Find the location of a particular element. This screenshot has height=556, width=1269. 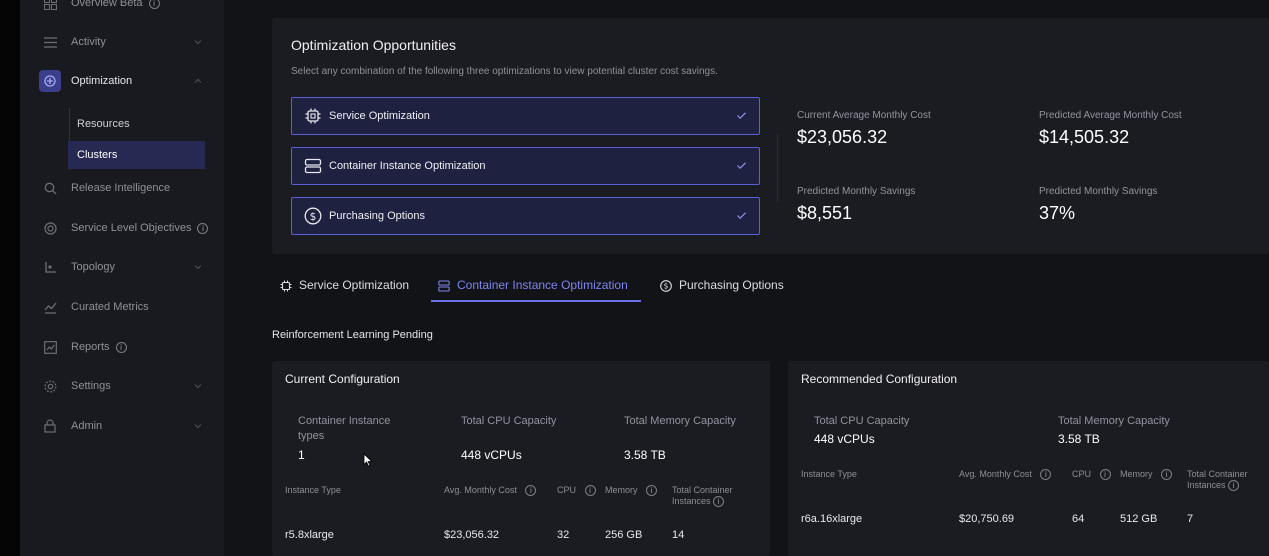

column-header-memory: Memory i is located at coordinates (631, 491).